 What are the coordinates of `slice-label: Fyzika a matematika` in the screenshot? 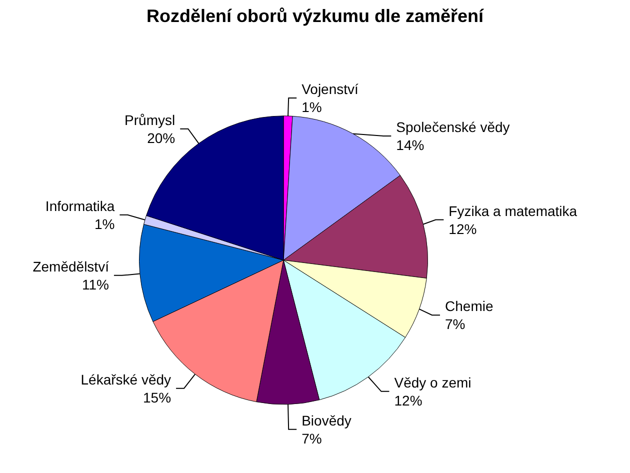 It's located at (513, 210).